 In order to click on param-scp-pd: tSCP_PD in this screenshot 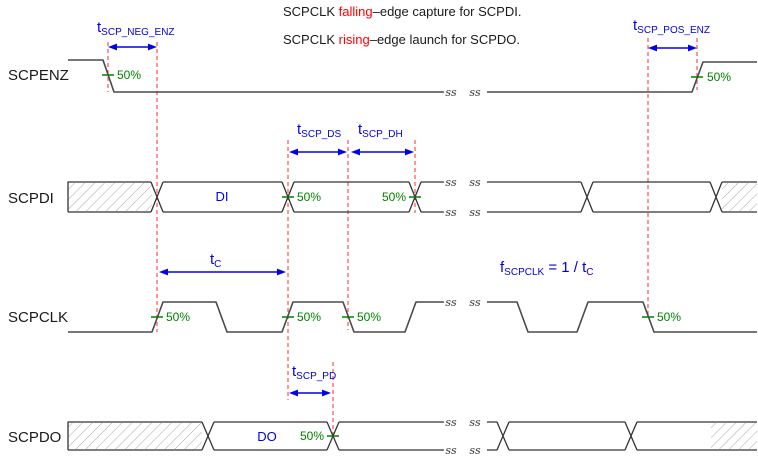, I will do `click(312, 380)`.